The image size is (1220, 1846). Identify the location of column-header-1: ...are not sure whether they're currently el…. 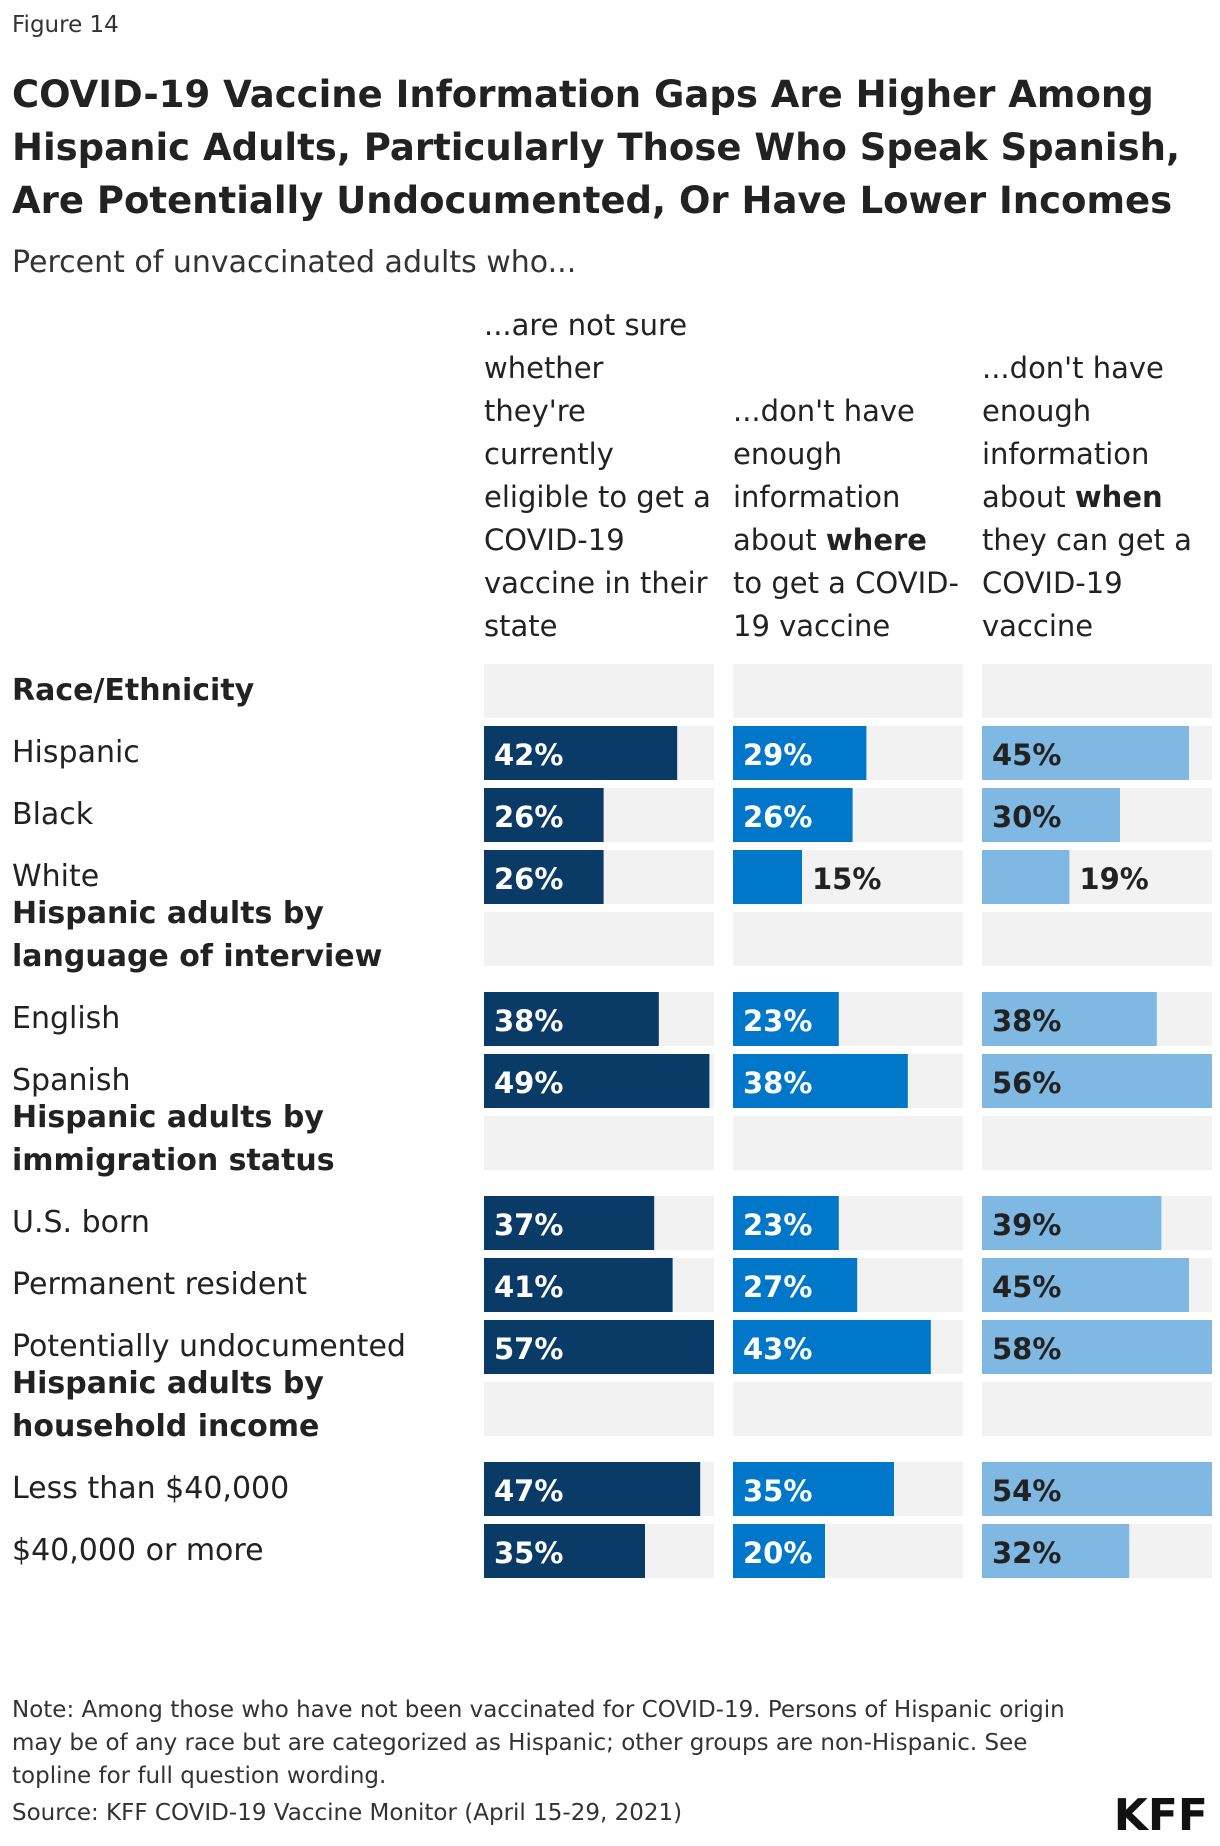
(599, 476).